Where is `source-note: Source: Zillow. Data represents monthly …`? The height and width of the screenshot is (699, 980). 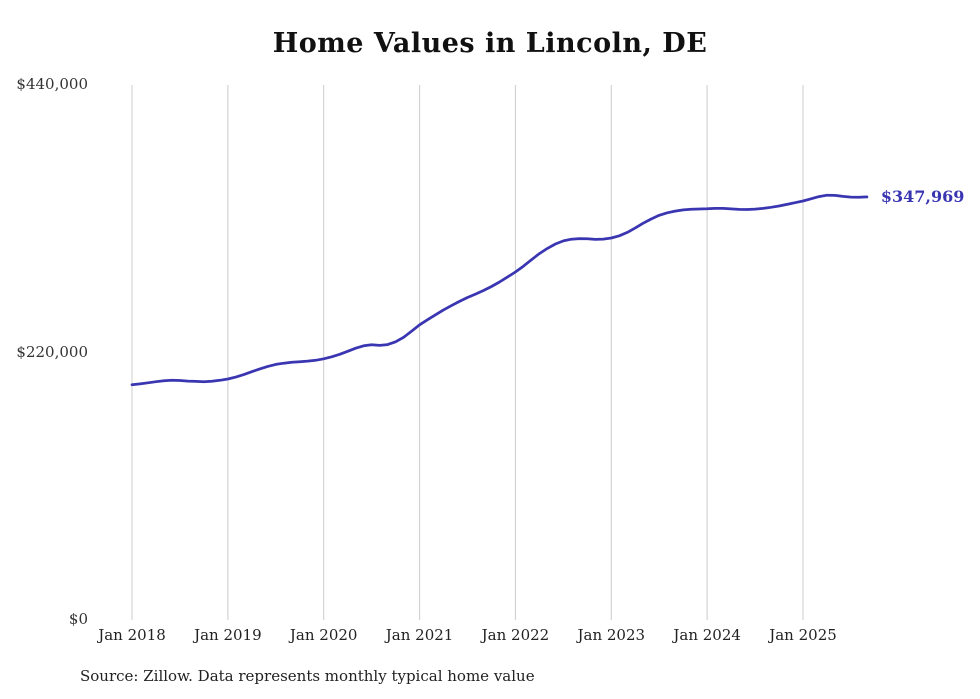
source-note: Source: Zillow. Data represents monthly … is located at coordinates (307, 676).